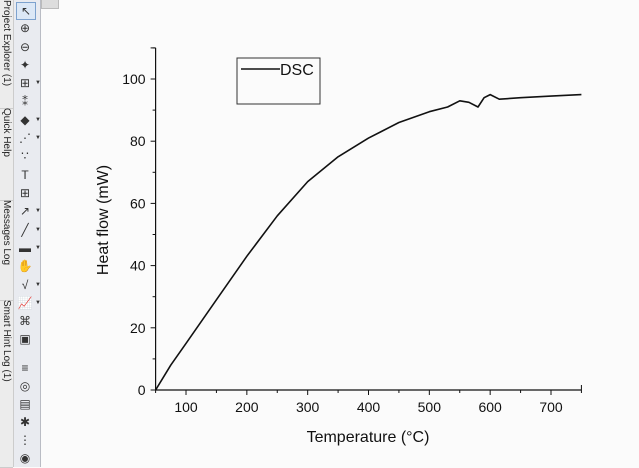  I want to click on 3d-icon: ▣, so click(25, 339).